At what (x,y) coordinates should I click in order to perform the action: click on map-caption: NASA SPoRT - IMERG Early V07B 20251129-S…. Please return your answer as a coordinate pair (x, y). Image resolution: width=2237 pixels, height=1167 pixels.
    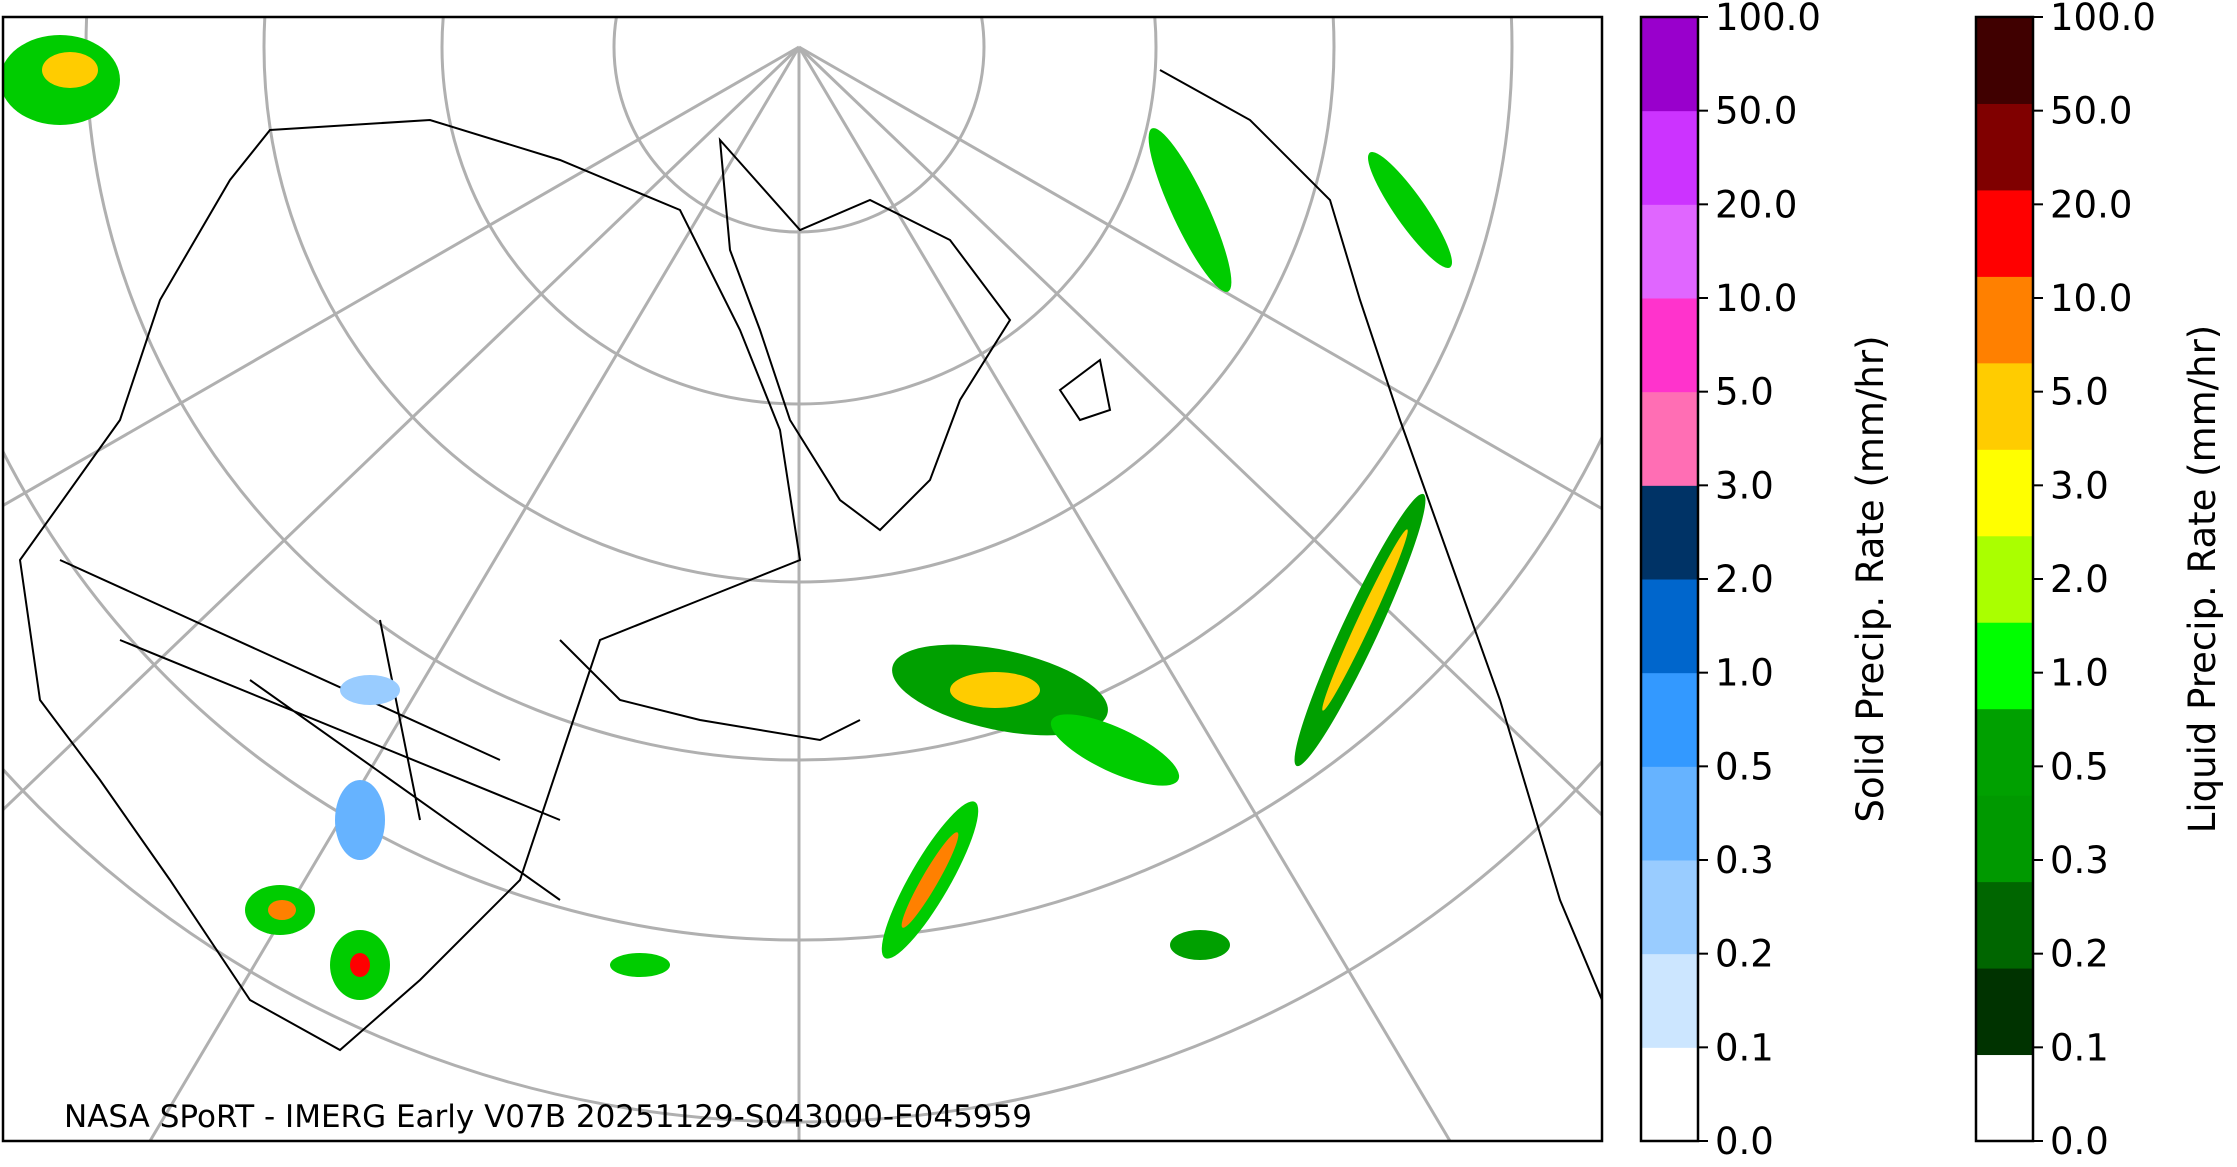
    Looking at the image, I should click on (548, 1117).